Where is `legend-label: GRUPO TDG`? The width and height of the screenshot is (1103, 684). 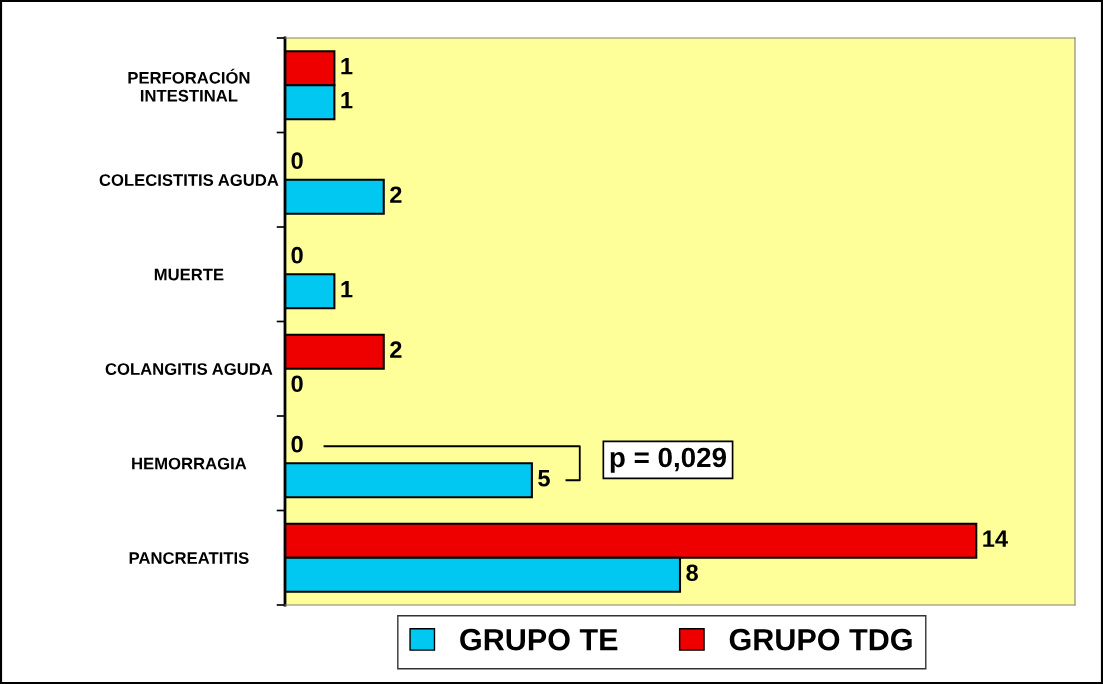
legend-label: GRUPO TDG is located at coordinates (820, 639).